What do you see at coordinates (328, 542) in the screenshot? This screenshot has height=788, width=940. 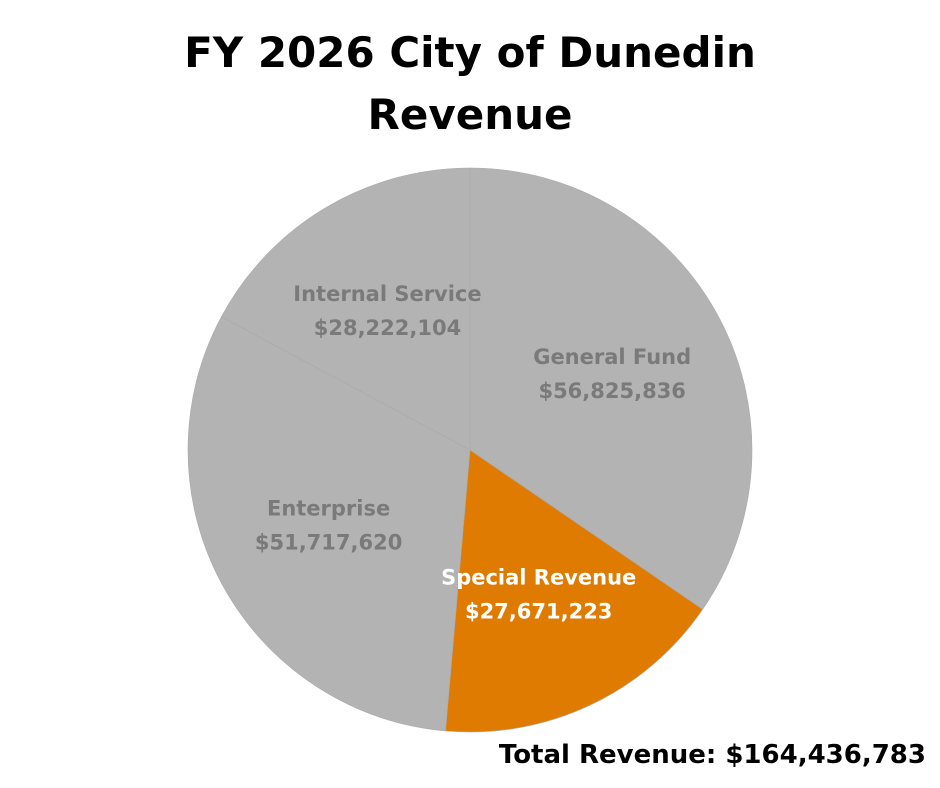 I see `value-label: $51,717,620` at bounding box center [328, 542].